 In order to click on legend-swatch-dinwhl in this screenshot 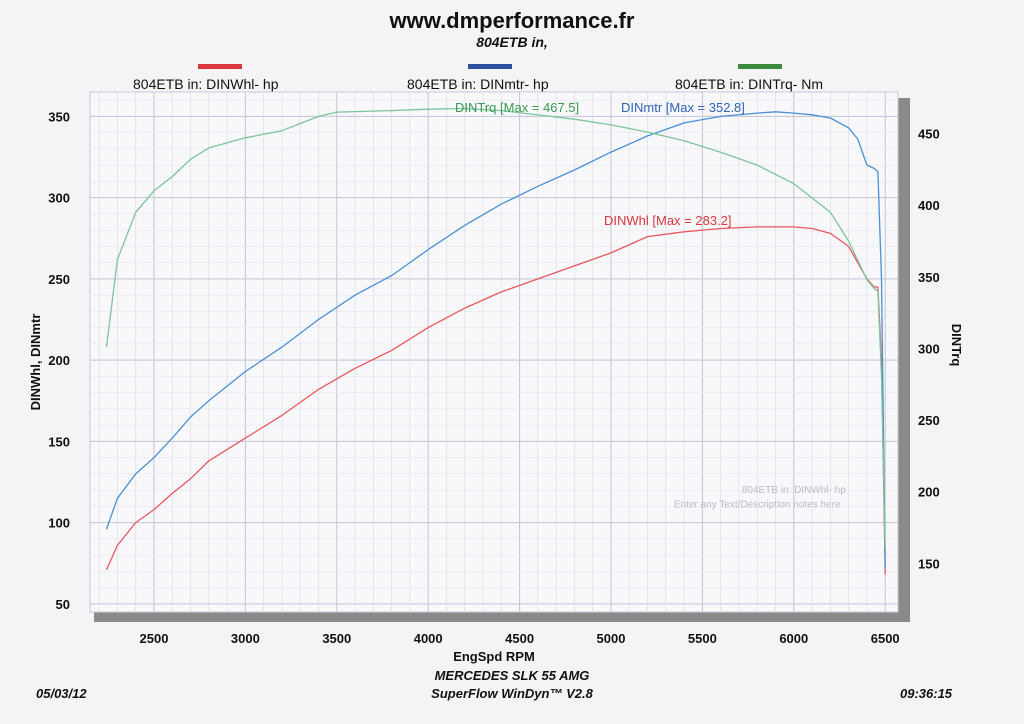, I will do `click(220, 66)`.